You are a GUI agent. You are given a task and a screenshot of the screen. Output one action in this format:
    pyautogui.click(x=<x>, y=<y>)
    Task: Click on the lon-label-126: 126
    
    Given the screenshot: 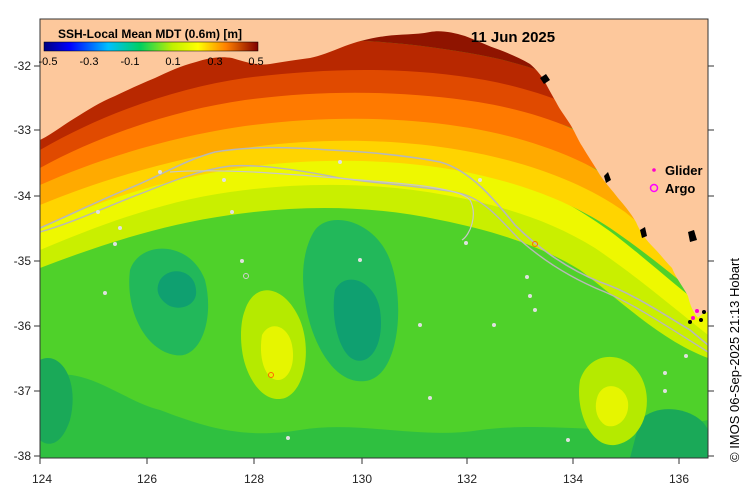 What is the action you would take?
    pyautogui.click(x=147, y=479)
    